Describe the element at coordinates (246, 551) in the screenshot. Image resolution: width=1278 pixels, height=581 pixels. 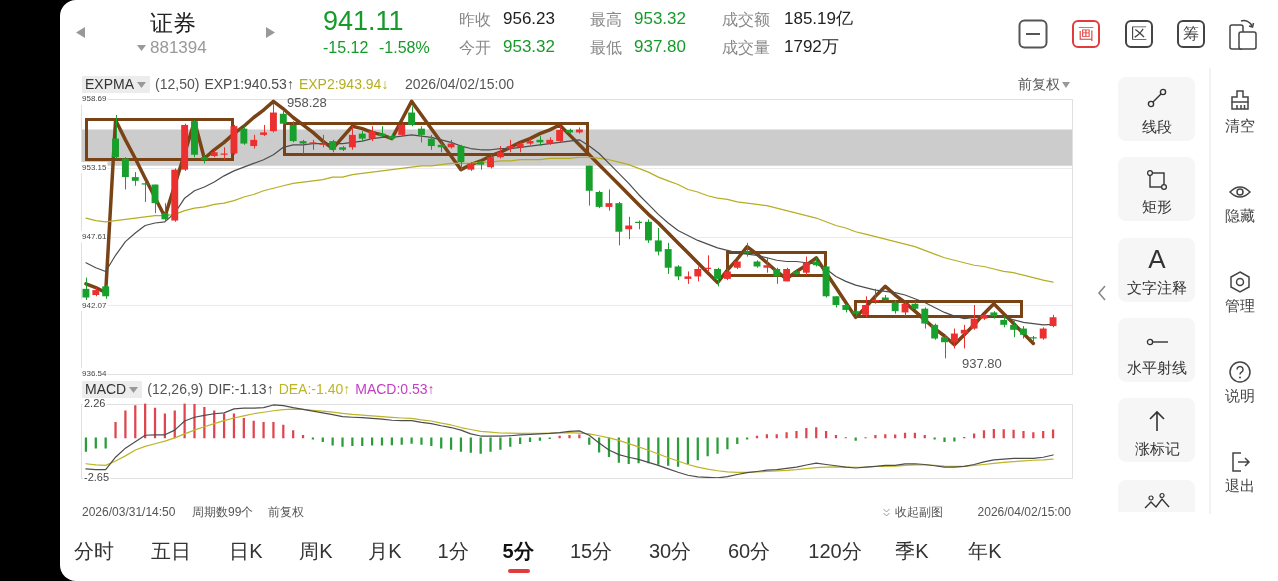
I see `text: 日K` at that location.